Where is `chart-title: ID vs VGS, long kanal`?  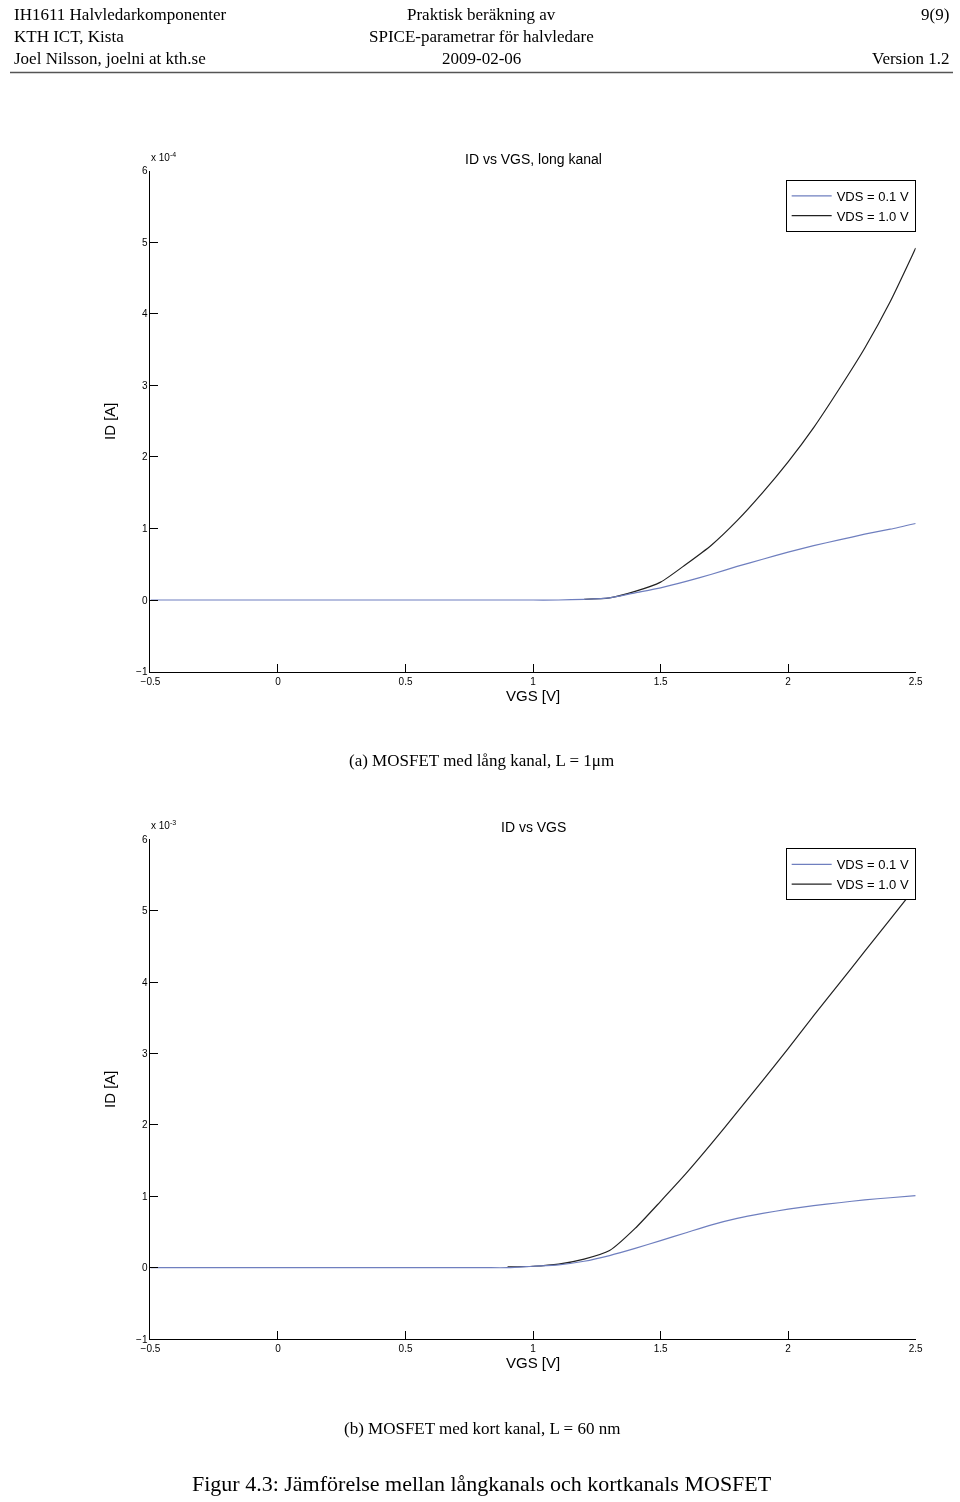 chart-title: ID vs VGS, long kanal is located at coordinates (533, 159).